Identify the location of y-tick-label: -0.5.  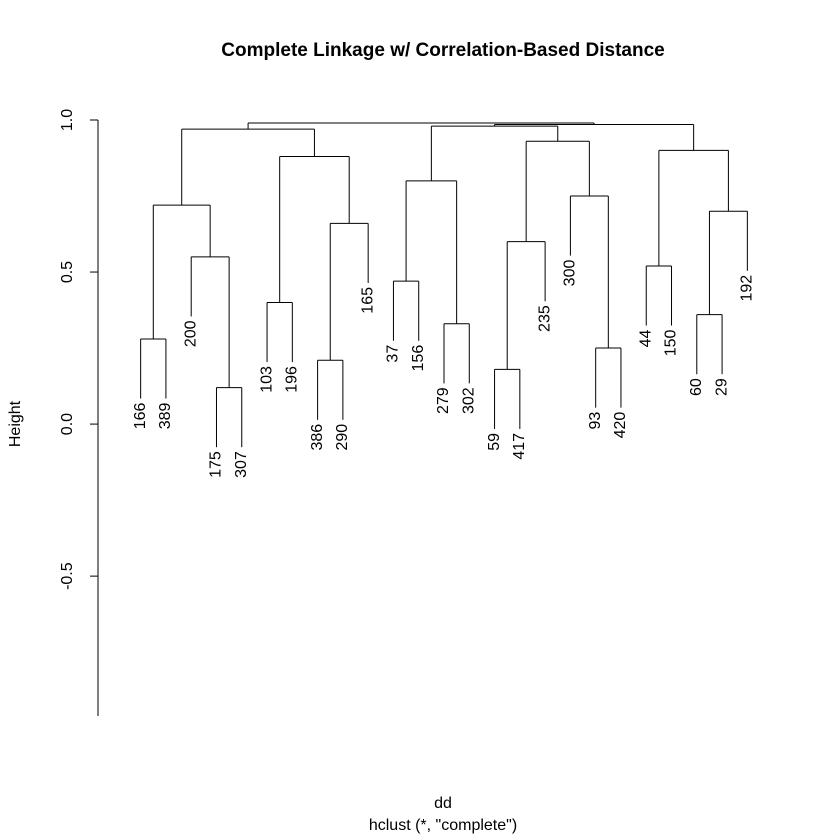
(67, 576).